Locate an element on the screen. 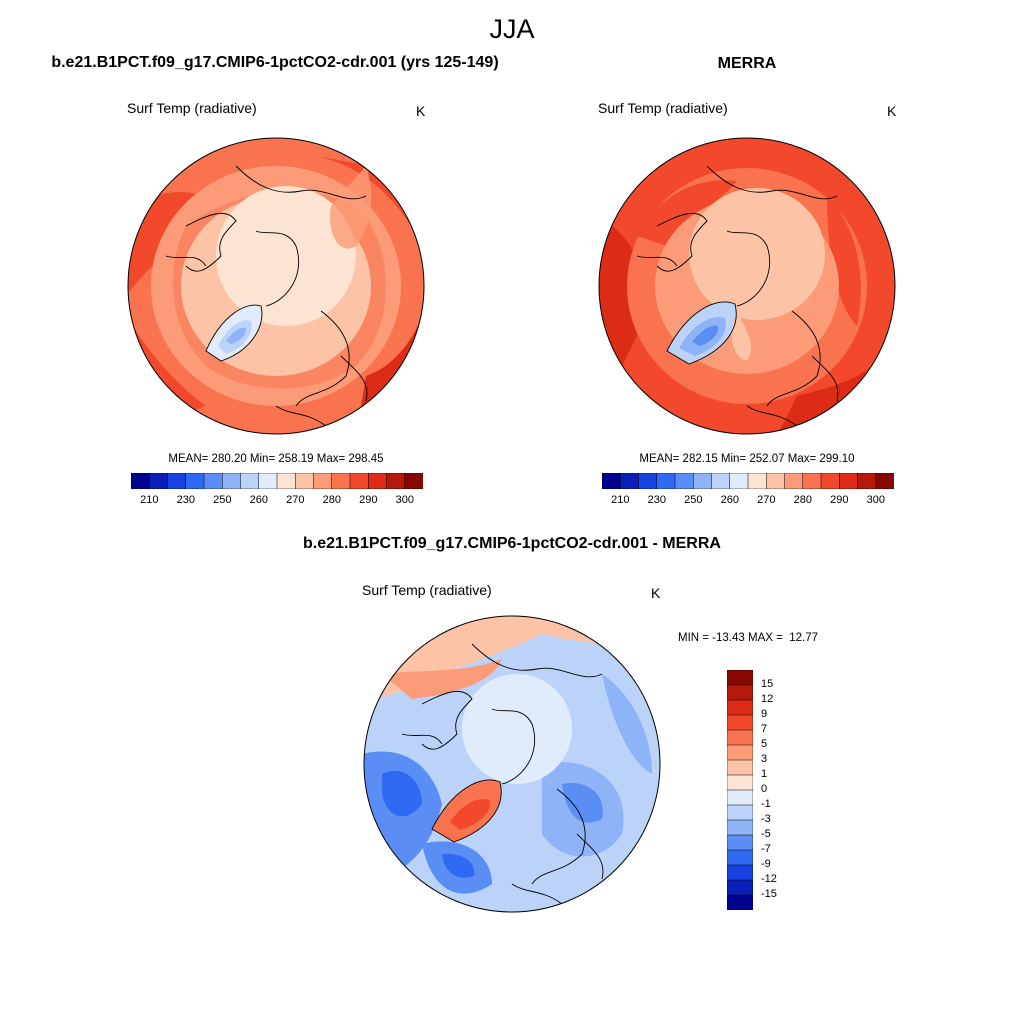 The height and width of the screenshot is (1024, 1024). panel1-colorbar-ticks: 210 230 250 260 270 280 290 300 is located at coordinates (277, 502).